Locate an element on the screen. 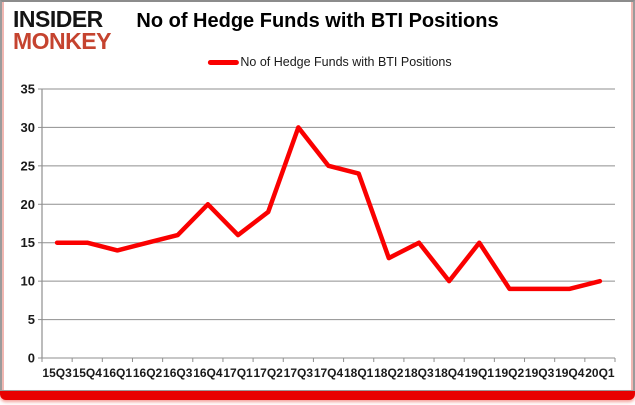 The height and width of the screenshot is (405, 635). chart-title: No of Hedge Funds with BTI Positions is located at coordinates (317, 21).